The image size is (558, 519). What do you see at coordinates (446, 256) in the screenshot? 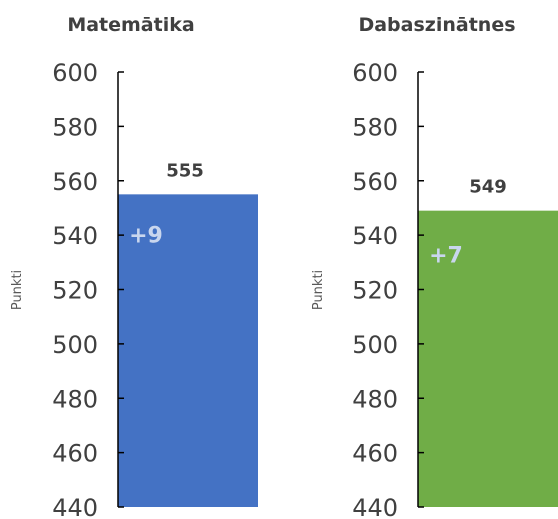
I see `bar-change-label: +7` at bounding box center [446, 256].